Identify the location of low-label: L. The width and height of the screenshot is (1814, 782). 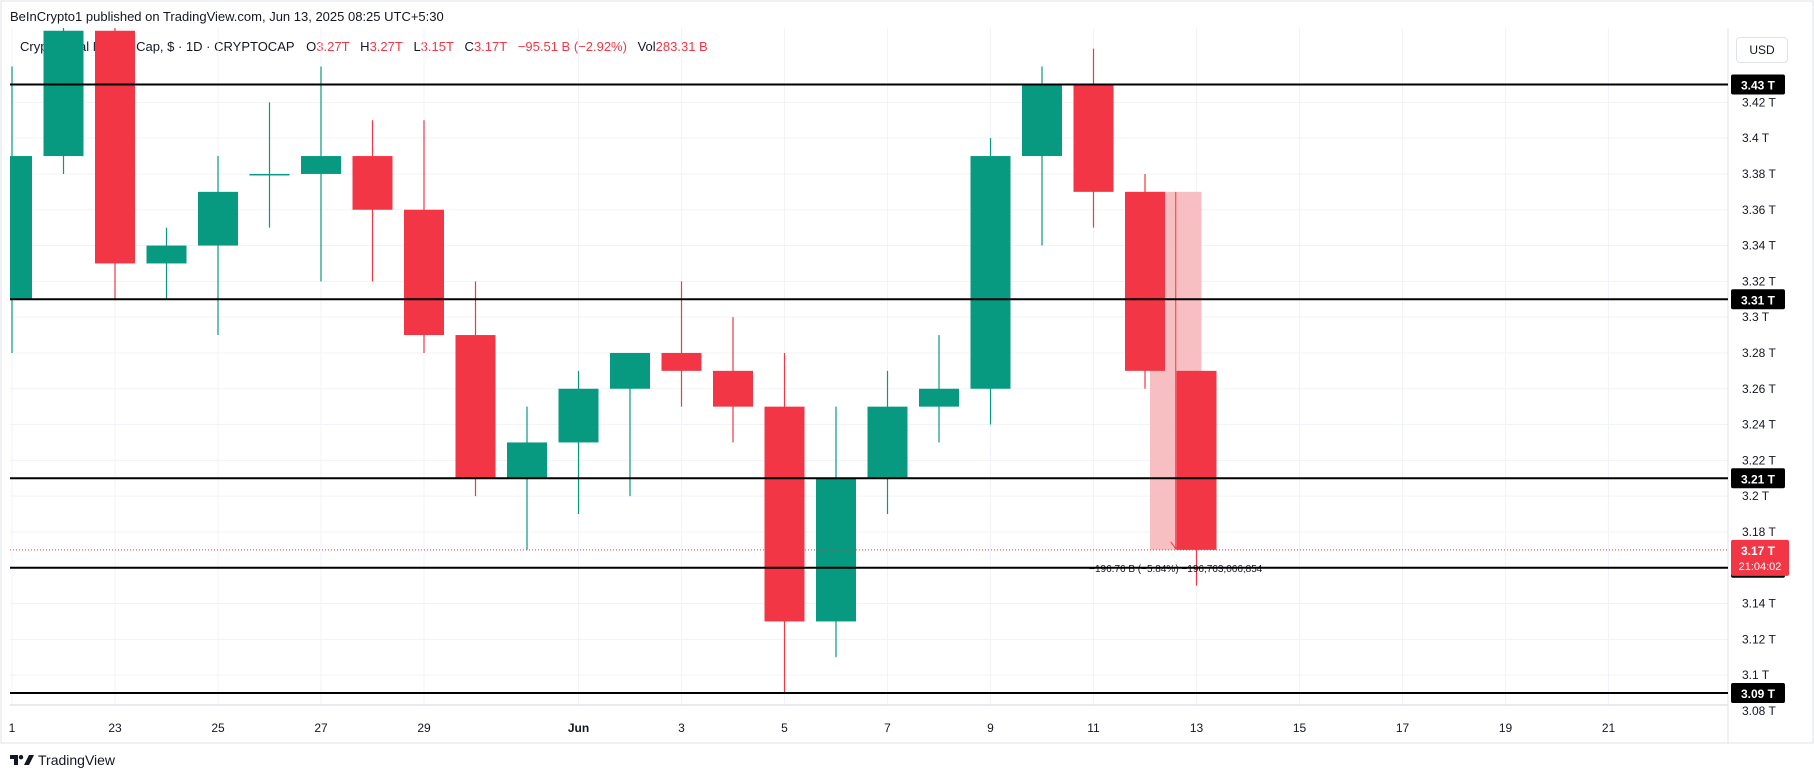
(417, 46).